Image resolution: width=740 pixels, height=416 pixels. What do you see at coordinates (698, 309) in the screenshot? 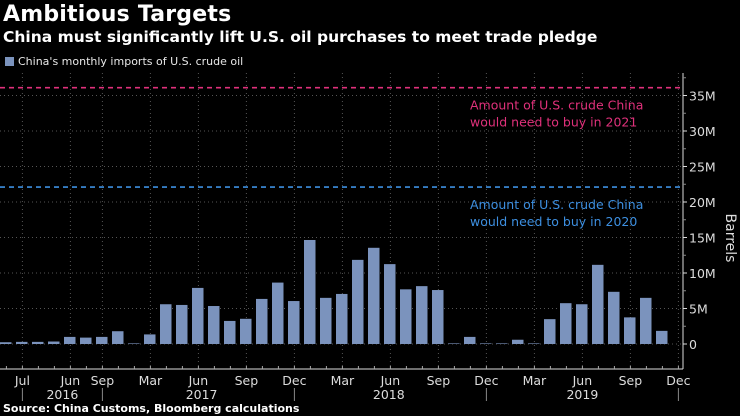
I see `y-tick-label: 5M` at bounding box center [698, 309].